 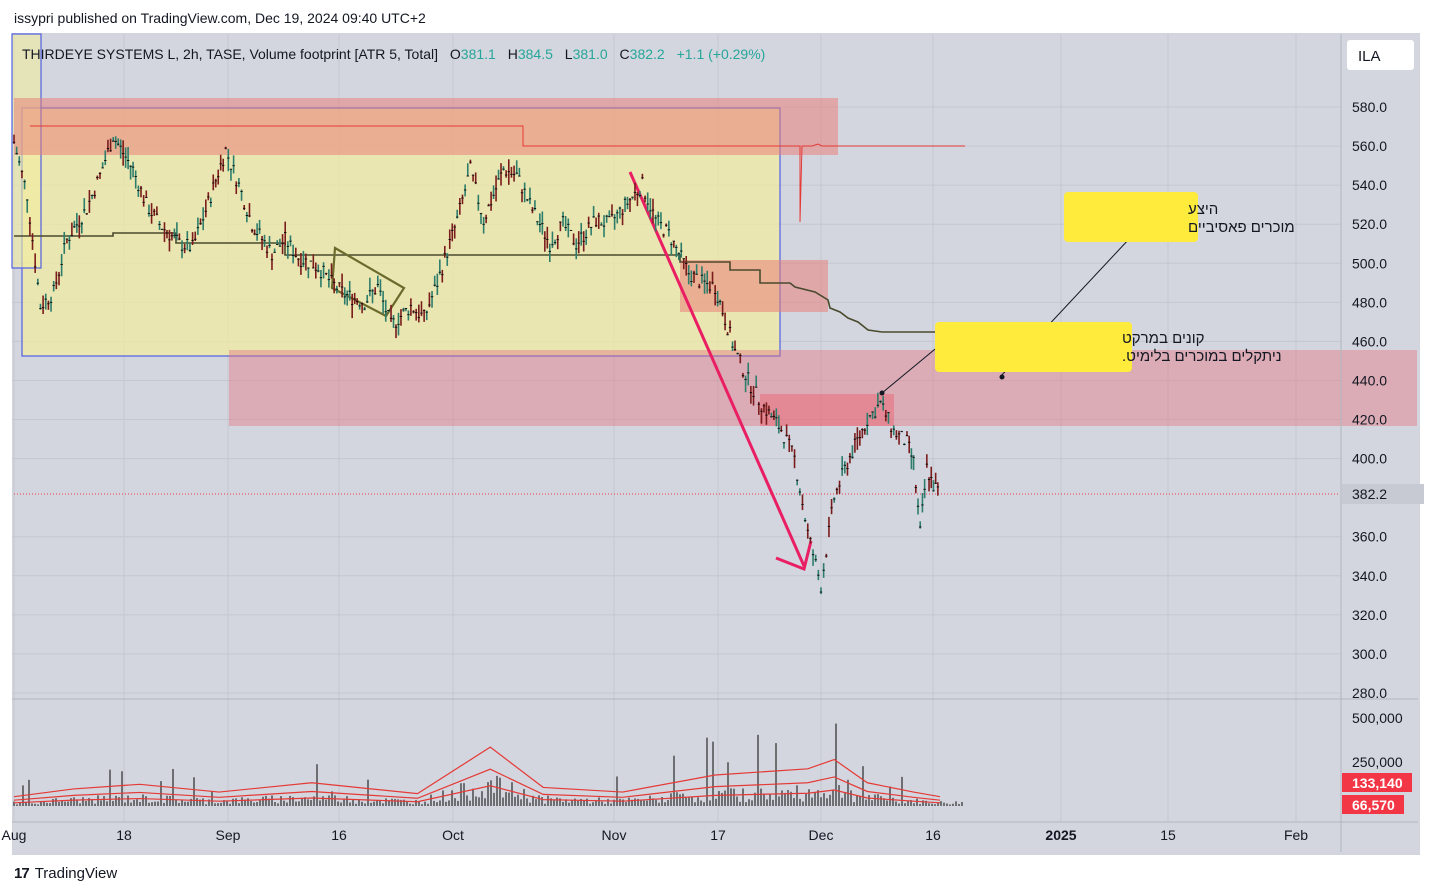 What do you see at coordinates (535, 54) in the screenshot?
I see `ohlc-high: 384.5` at bounding box center [535, 54].